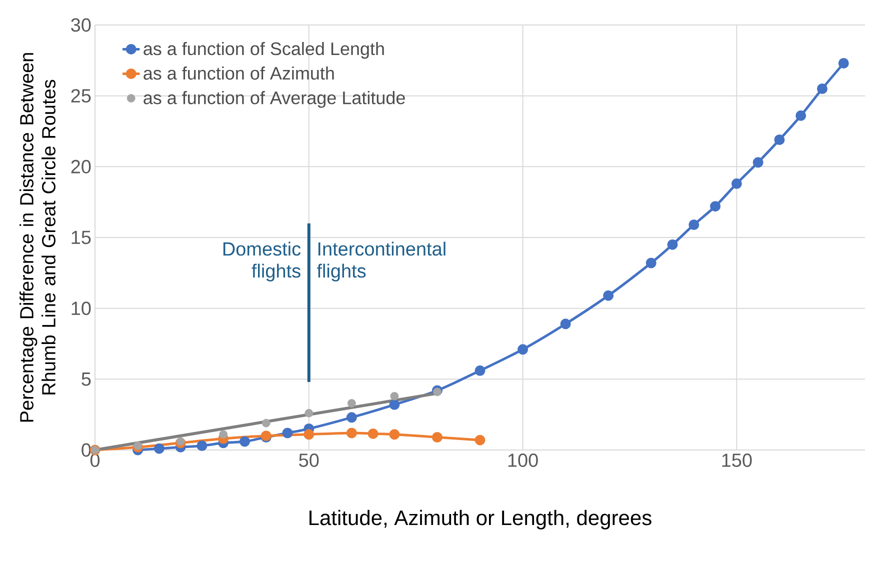 The width and height of the screenshot is (892, 562). What do you see at coordinates (239, 73) in the screenshot?
I see `legend-label: as a function of Azimuth` at bounding box center [239, 73].